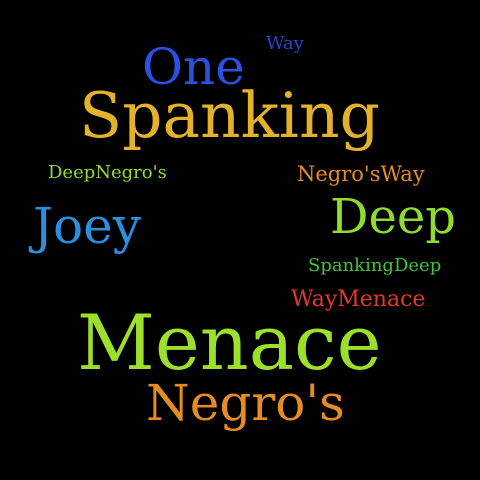  Describe the element at coordinates (285, 43) in the screenshot. I see `word-way: Way` at that location.